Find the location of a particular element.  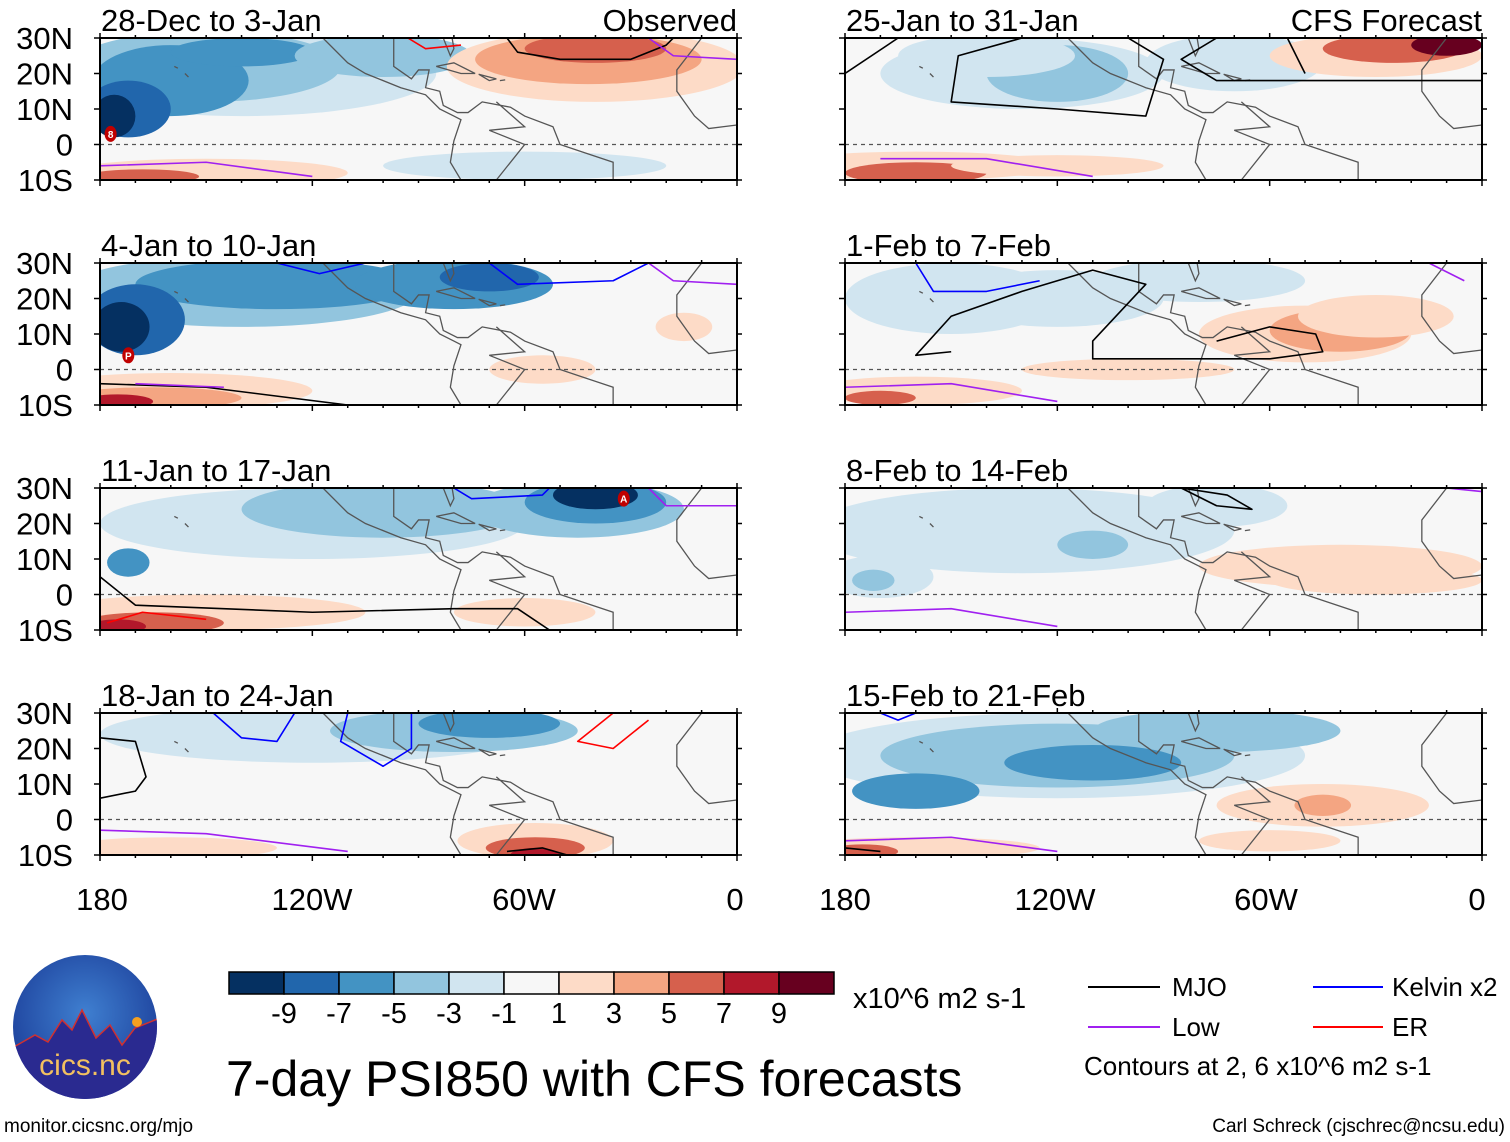

storm-marker-label: 8 is located at coordinates (111, 135).